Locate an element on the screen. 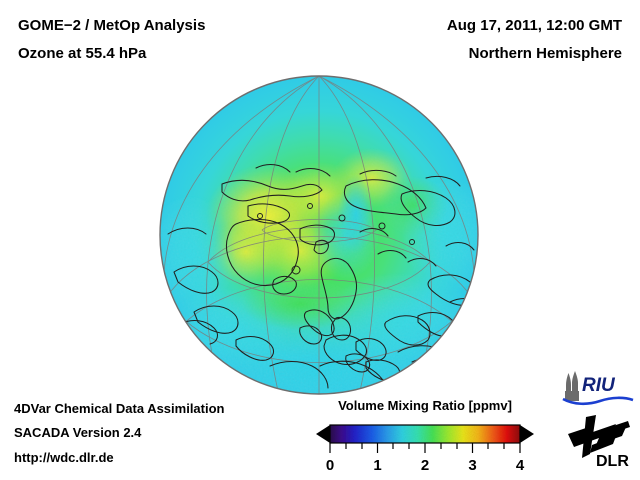  riu-logo-svg: RIU is located at coordinates (598, 388).